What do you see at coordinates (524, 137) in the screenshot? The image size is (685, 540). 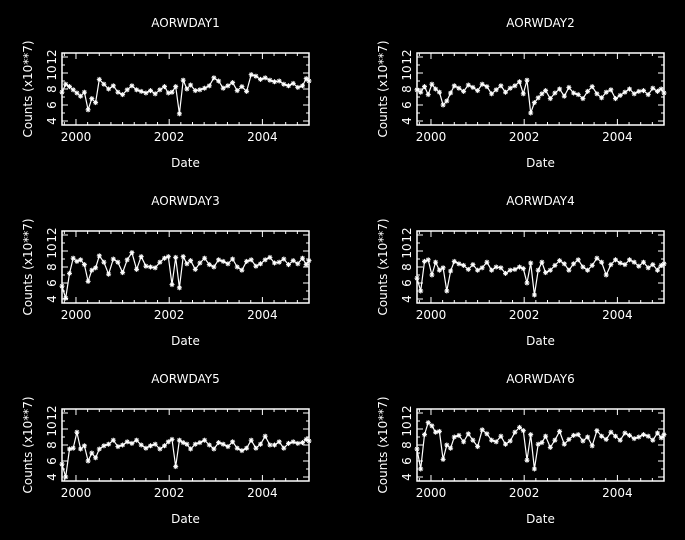 I see `x-tick-label: 2002` at bounding box center [524, 137].